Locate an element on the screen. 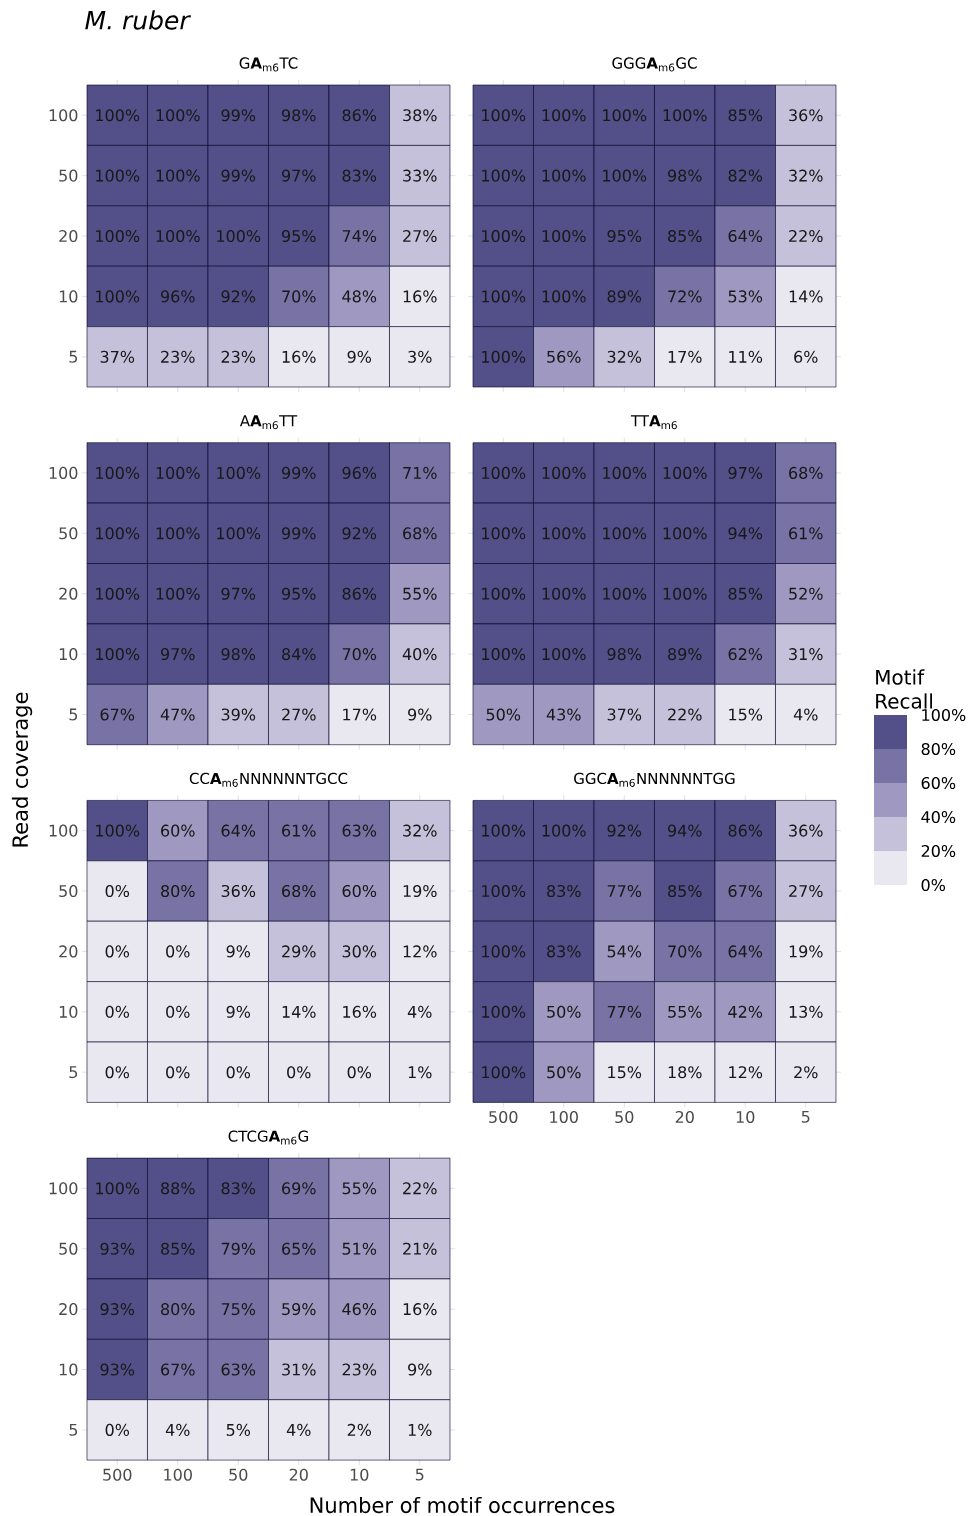 The image size is (968, 1516). data-label: 62% is located at coordinates (745, 654).